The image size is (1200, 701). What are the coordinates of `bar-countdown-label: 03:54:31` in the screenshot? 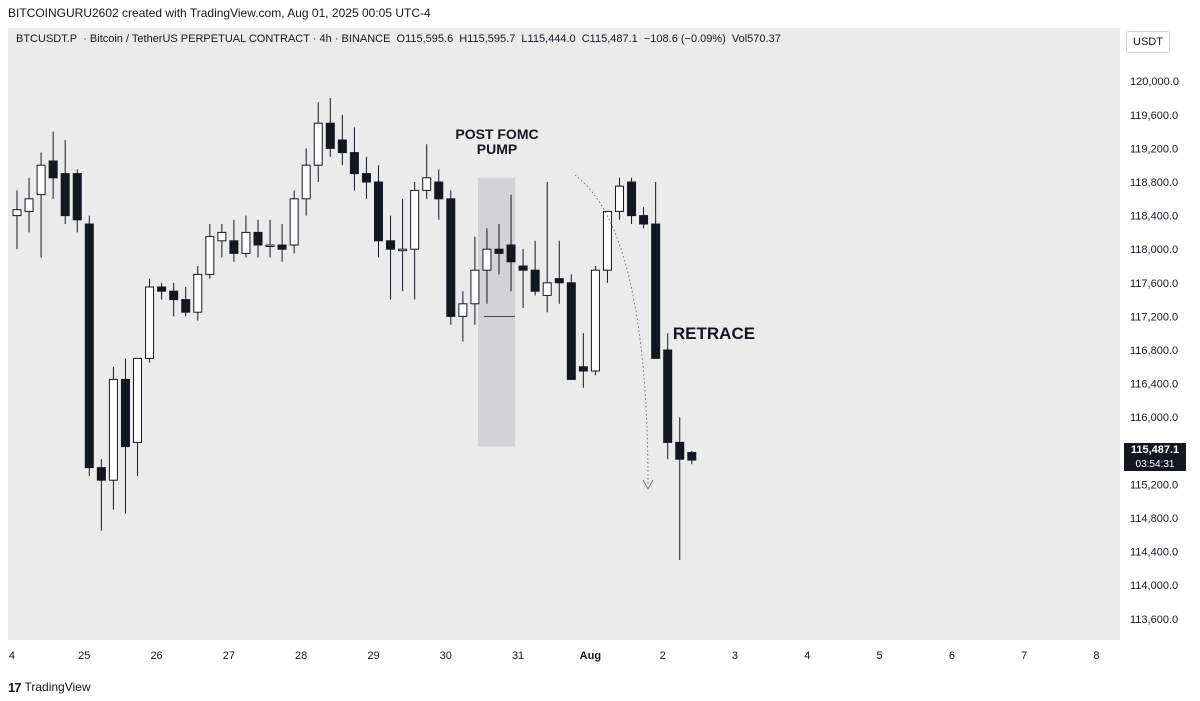 It's located at (1155, 464).